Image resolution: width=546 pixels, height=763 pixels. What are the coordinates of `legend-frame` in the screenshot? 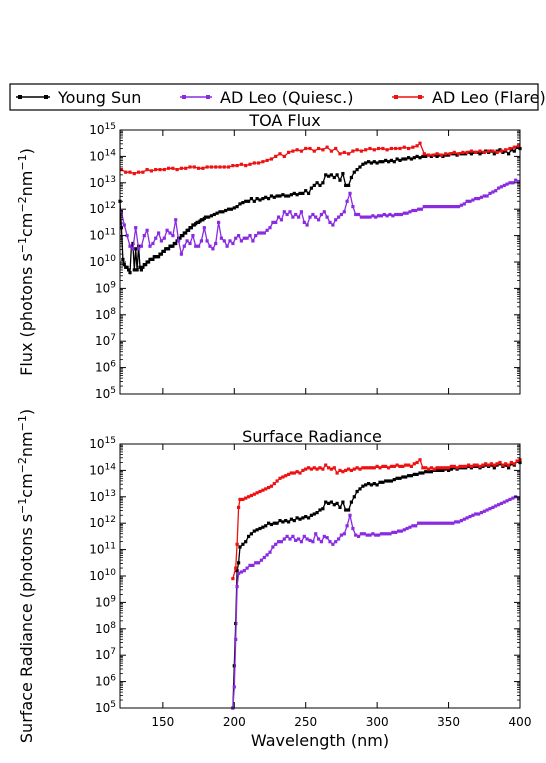 It's located at (274, 97).